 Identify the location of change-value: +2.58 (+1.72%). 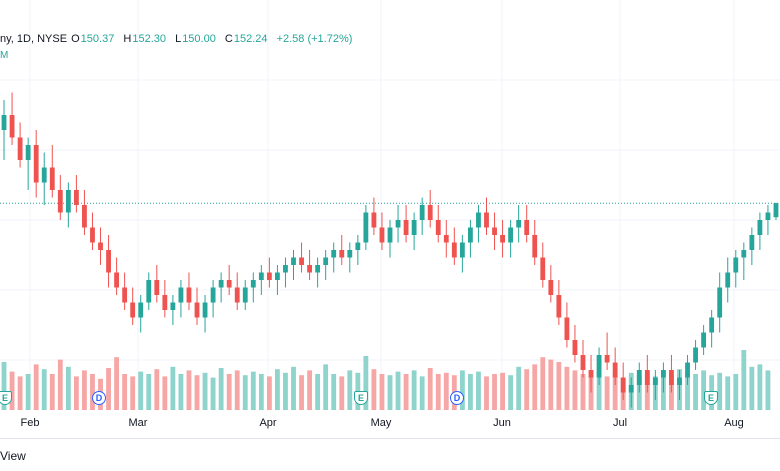
(314, 39).